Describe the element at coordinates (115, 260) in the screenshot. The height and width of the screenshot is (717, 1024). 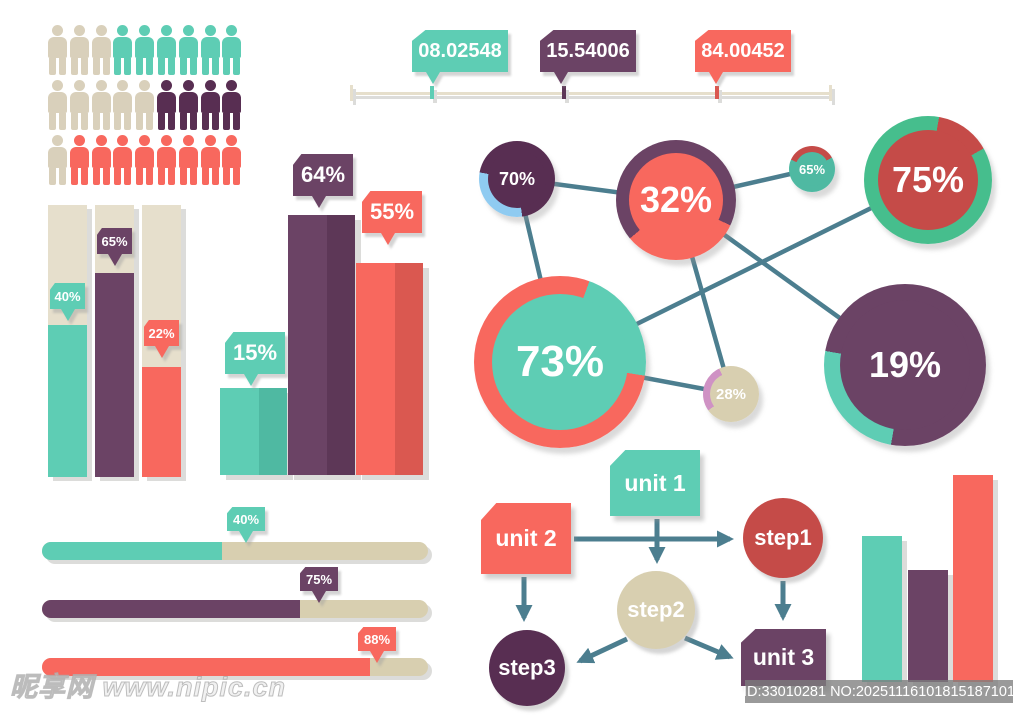
I see `vbar-label-flag-pointer` at that location.